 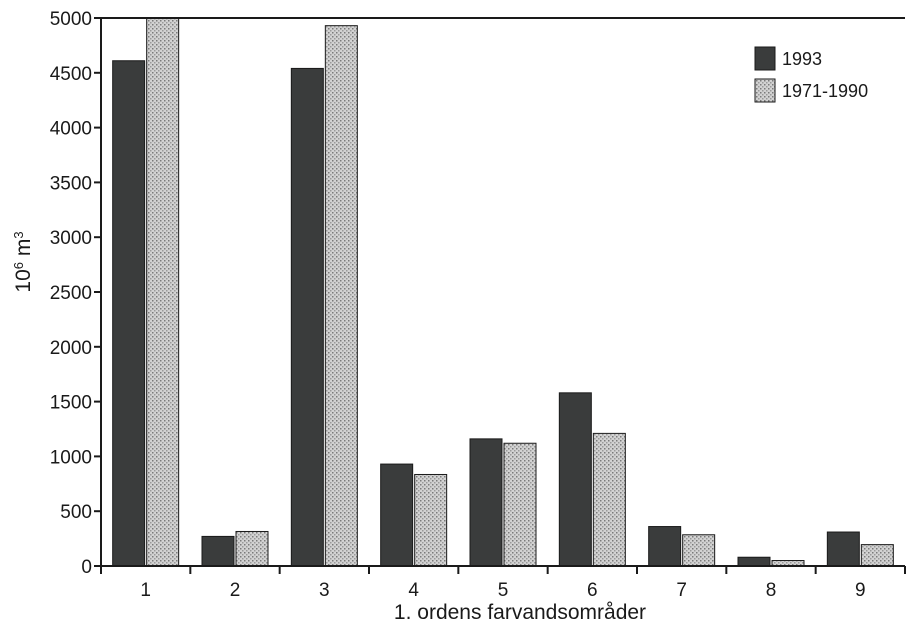 I want to click on y-axis-title-unit: m, so click(x=23, y=250).